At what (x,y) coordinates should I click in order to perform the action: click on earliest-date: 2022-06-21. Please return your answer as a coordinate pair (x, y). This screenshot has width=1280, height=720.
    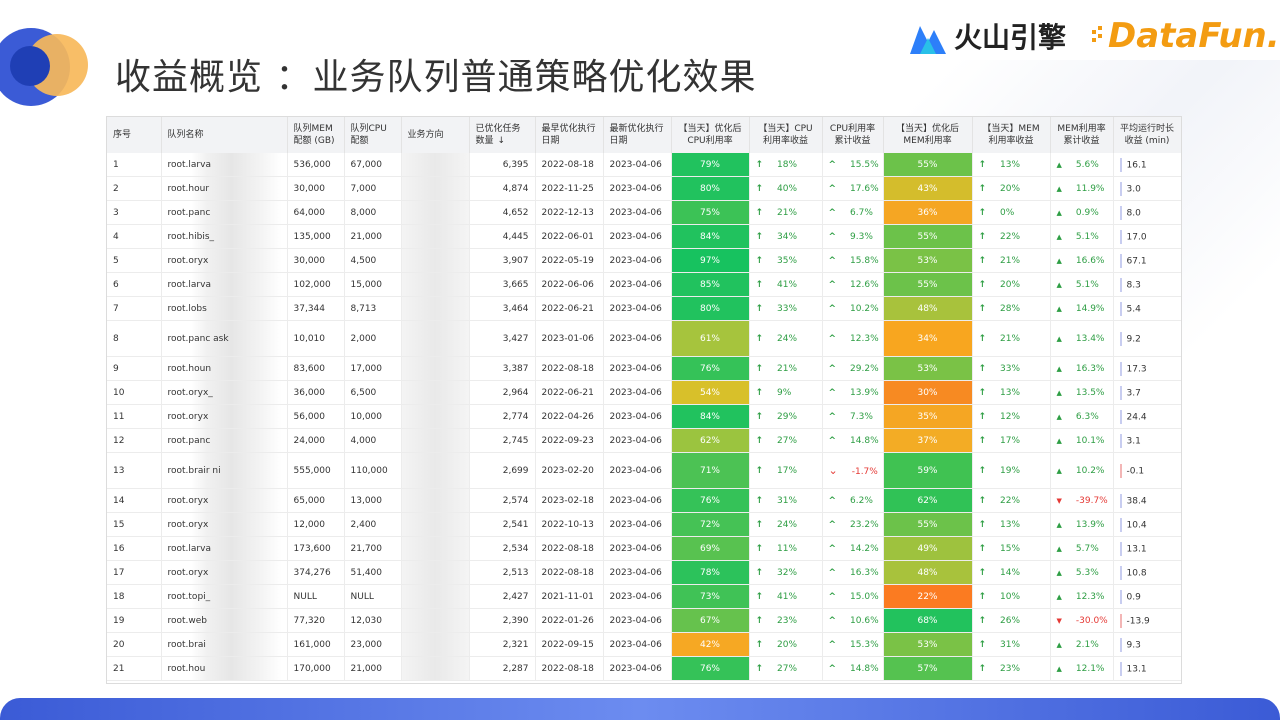
    Looking at the image, I should click on (569, 392).